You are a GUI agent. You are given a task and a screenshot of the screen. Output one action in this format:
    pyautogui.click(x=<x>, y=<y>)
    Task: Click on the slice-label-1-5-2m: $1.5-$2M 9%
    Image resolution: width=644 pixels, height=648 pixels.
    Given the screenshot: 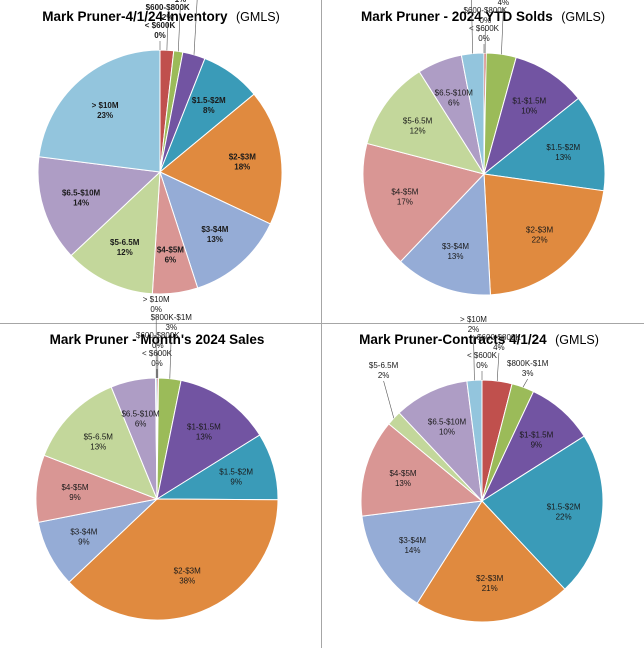 What is the action you would take?
    pyautogui.click(x=236, y=477)
    